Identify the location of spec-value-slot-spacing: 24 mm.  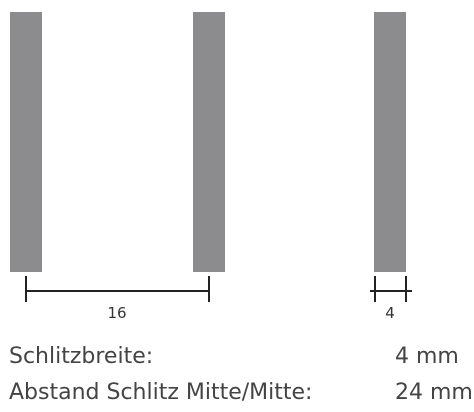
(434, 392).